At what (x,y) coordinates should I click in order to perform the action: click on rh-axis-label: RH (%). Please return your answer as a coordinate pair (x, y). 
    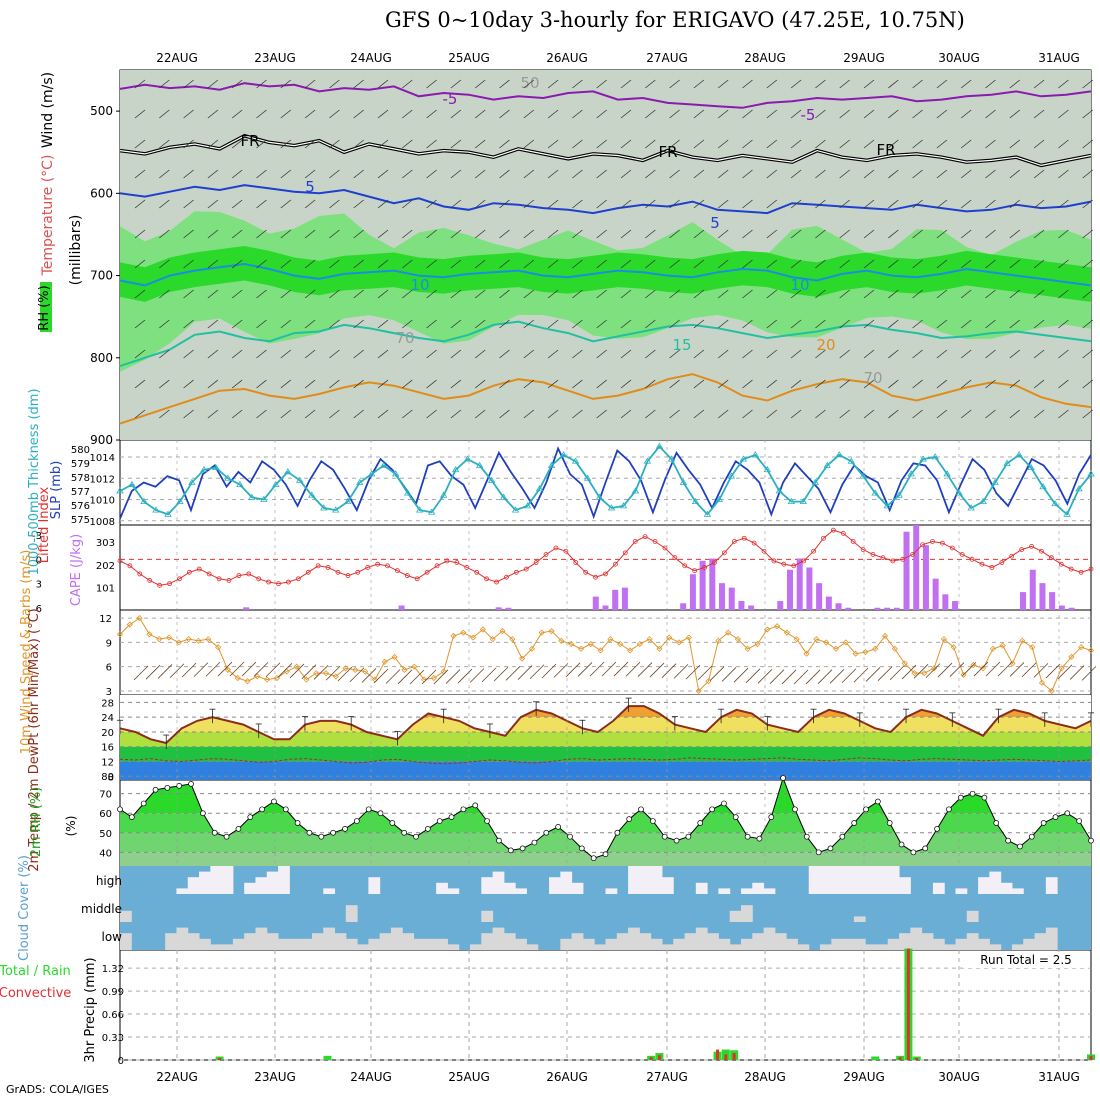
    Looking at the image, I should click on (44, 307).